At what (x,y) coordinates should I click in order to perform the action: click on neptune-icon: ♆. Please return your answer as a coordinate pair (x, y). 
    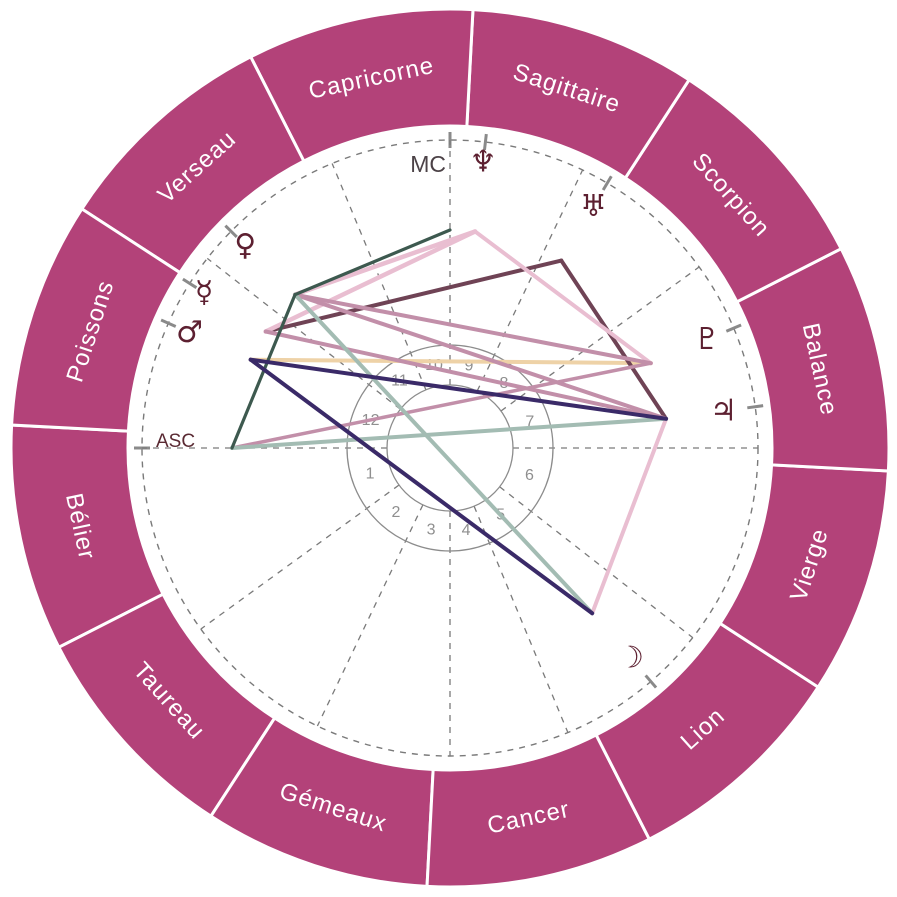
    Looking at the image, I should click on (483, 161).